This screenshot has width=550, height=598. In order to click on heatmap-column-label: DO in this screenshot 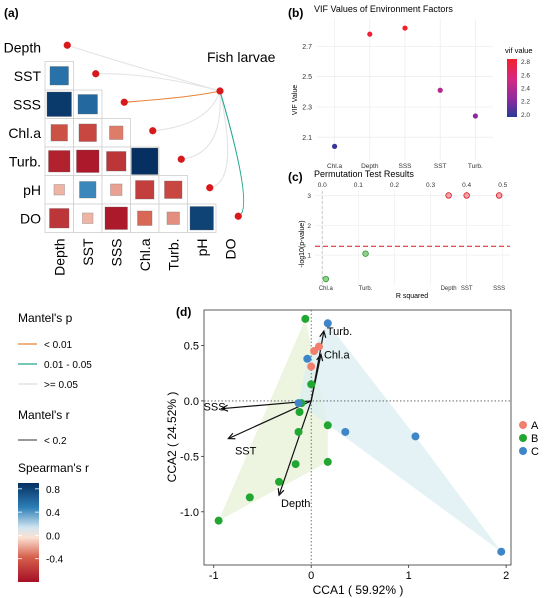, I will do `click(230, 248)`.